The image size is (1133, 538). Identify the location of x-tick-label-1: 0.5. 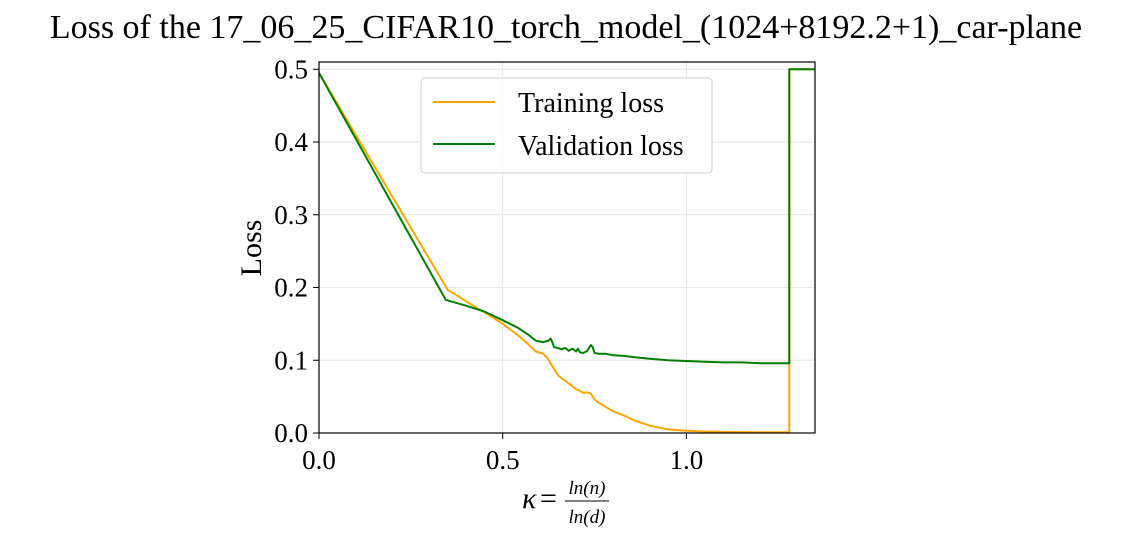
(503, 460).